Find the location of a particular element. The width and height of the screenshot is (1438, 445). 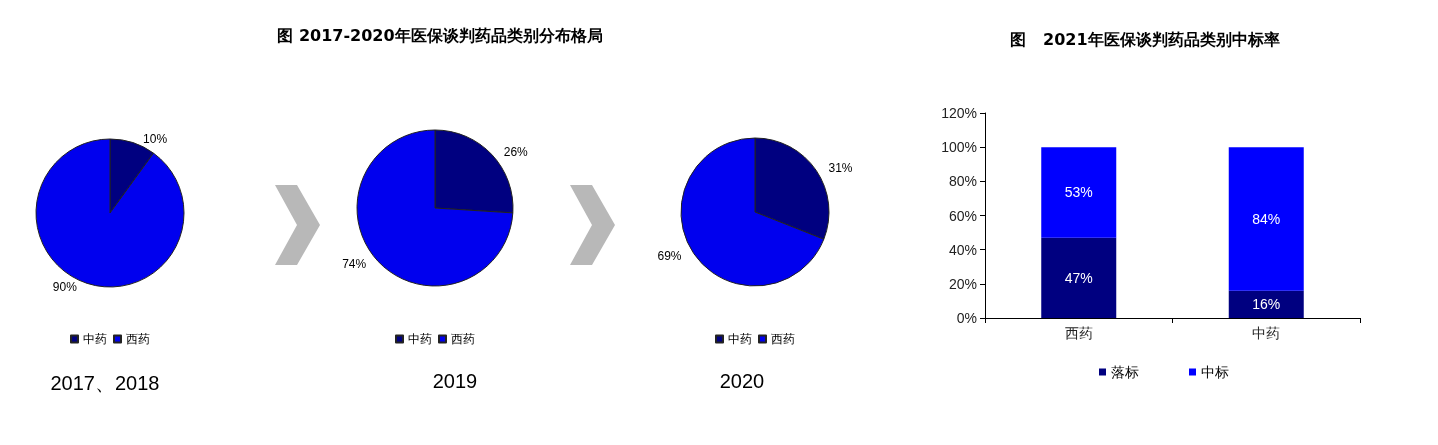

data-label: 16% is located at coordinates (1266, 304).